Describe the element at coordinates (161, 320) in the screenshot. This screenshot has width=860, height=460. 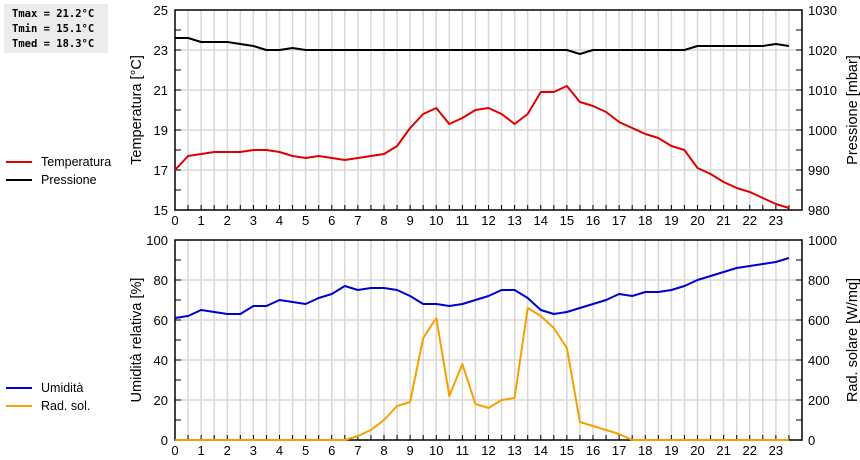
I see `y-tick-label: 60` at that location.